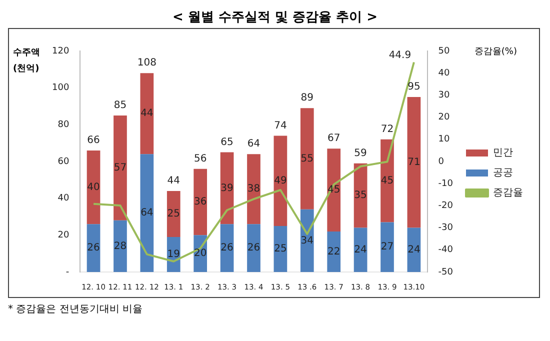 This screenshot has height=341, width=550. I want to click on total-label: 108, so click(146, 63).